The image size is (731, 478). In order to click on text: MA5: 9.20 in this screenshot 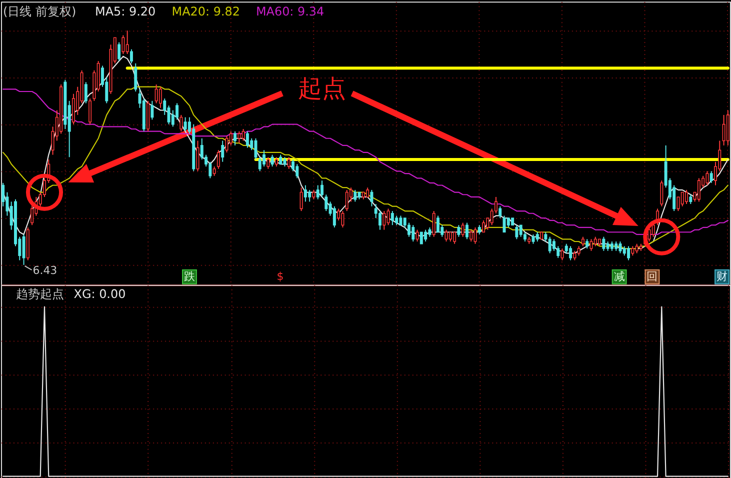, I will do `click(125, 11)`.